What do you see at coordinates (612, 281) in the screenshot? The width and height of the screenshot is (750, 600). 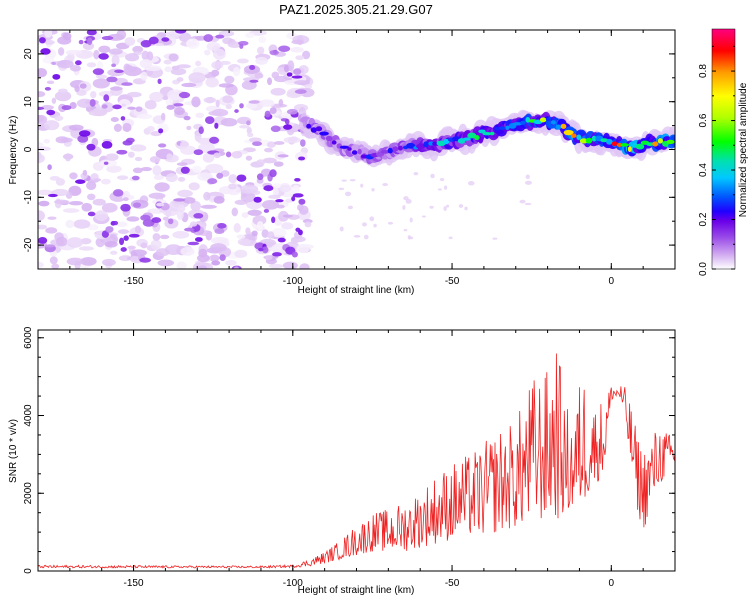 I see `x-tick-label: 0` at bounding box center [612, 281].